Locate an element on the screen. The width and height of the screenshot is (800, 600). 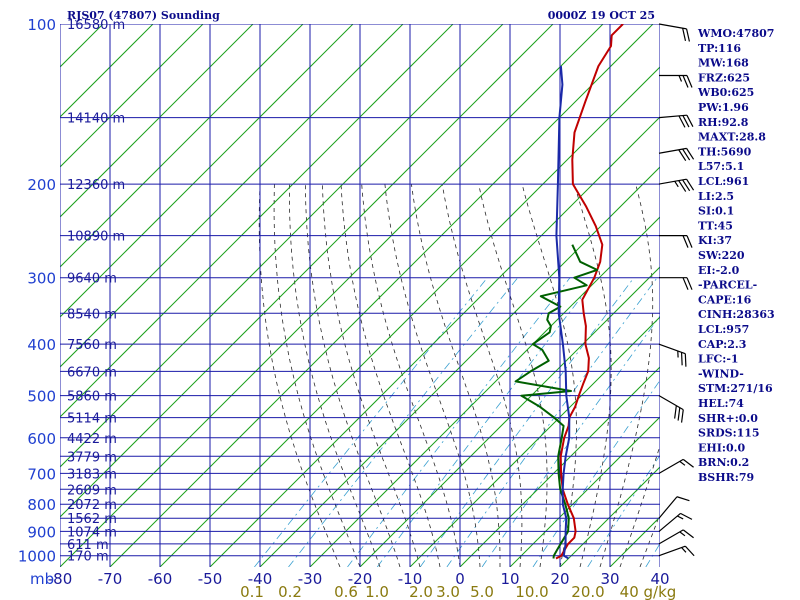
pressure-tick-label: 800 is located at coordinates (41, 505).